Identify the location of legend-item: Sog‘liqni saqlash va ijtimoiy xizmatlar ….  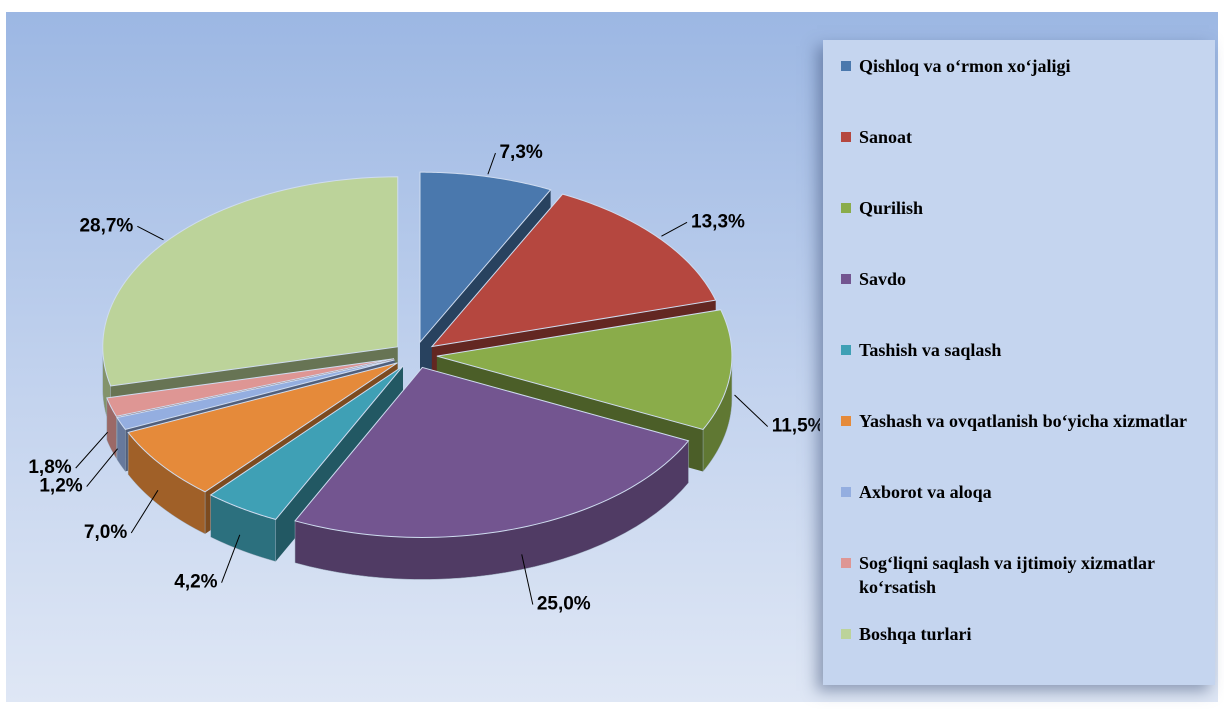
(1021, 586).